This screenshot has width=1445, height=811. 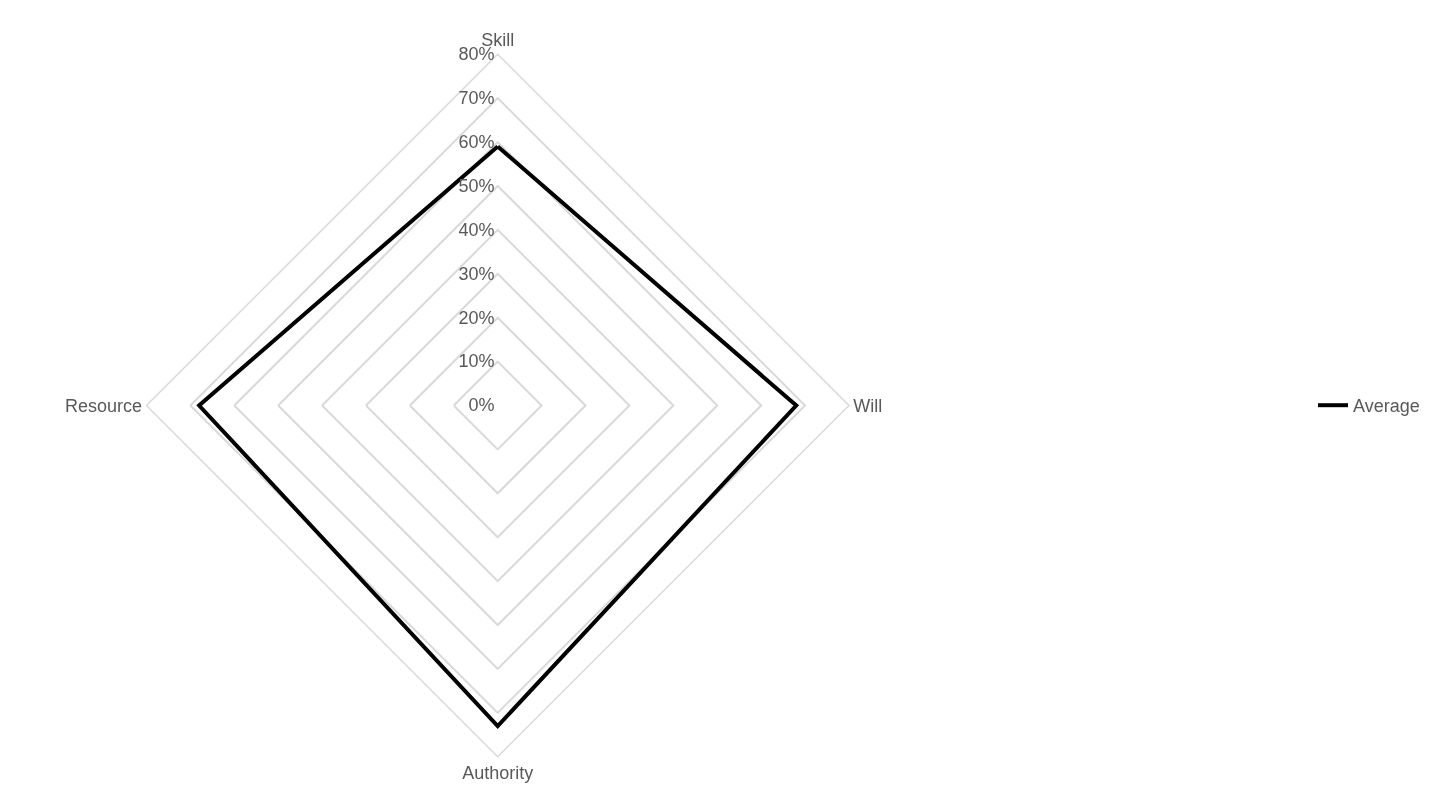 I want to click on spoke-label: Will, so click(x=868, y=405).